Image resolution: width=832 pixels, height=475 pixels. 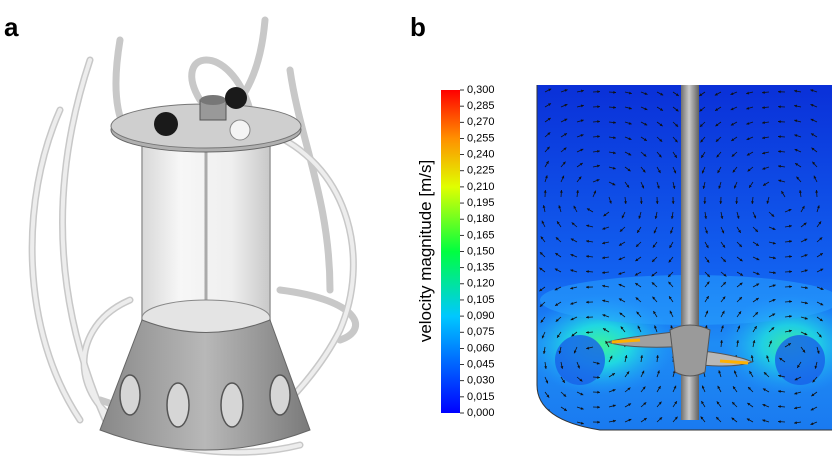 I want to click on colorbar-tick-label: 0,060, so click(x=481, y=348).